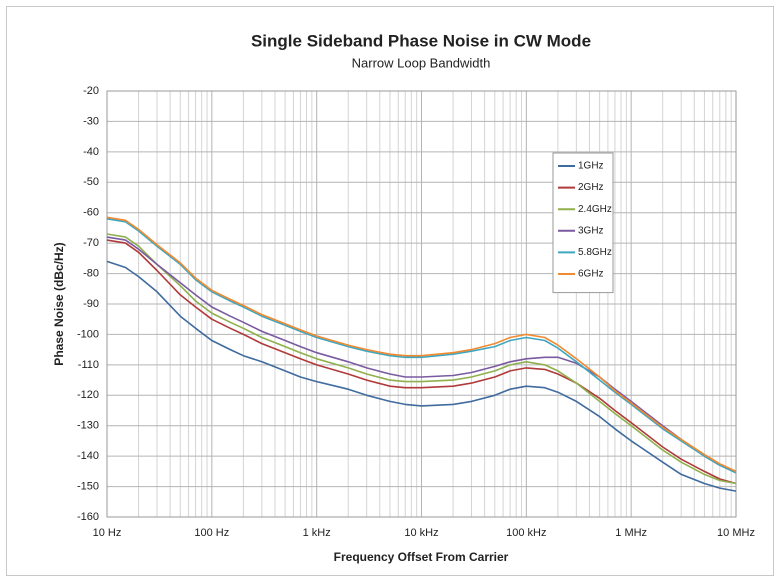 The image size is (780, 582). Describe the element at coordinates (421, 40) in the screenshot. I see `chart-title: Single Sideband Phase Noise in CW Mode` at that location.